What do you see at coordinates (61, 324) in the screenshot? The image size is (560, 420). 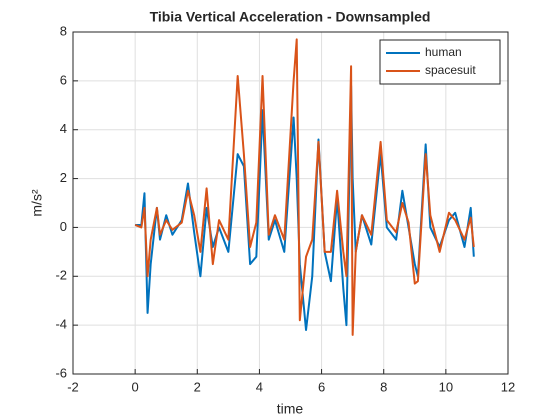 I see `y-tick-label: -4` at bounding box center [61, 324].